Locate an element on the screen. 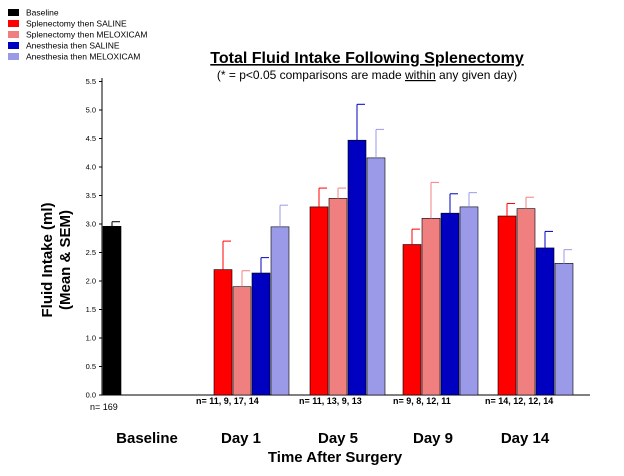 The width and height of the screenshot is (624, 476). y-tick-label: 0.5 is located at coordinates (91, 366).